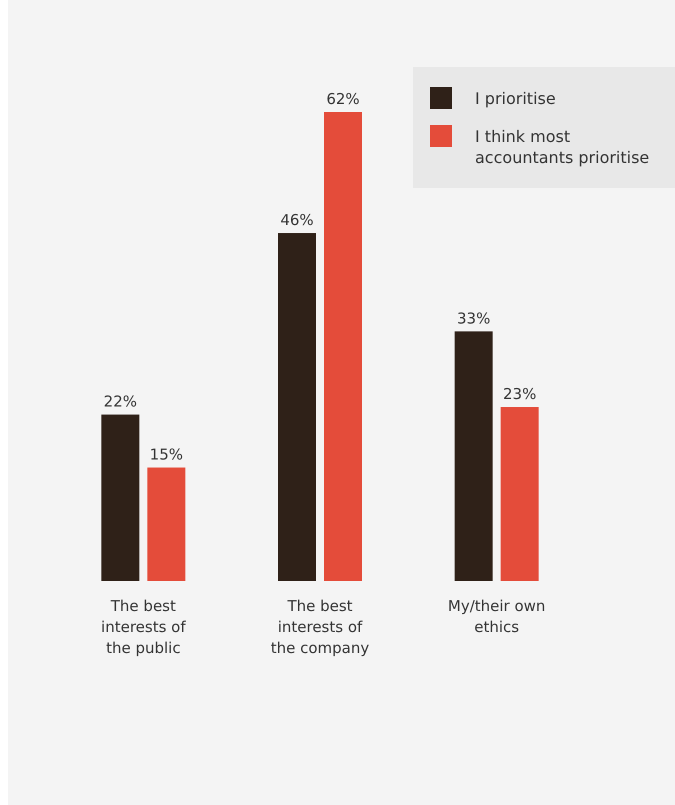 This screenshot has height=805, width=675. What do you see at coordinates (562, 147) in the screenshot?
I see `legend-label: I think most accountants prioritise` at bounding box center [562, 147].